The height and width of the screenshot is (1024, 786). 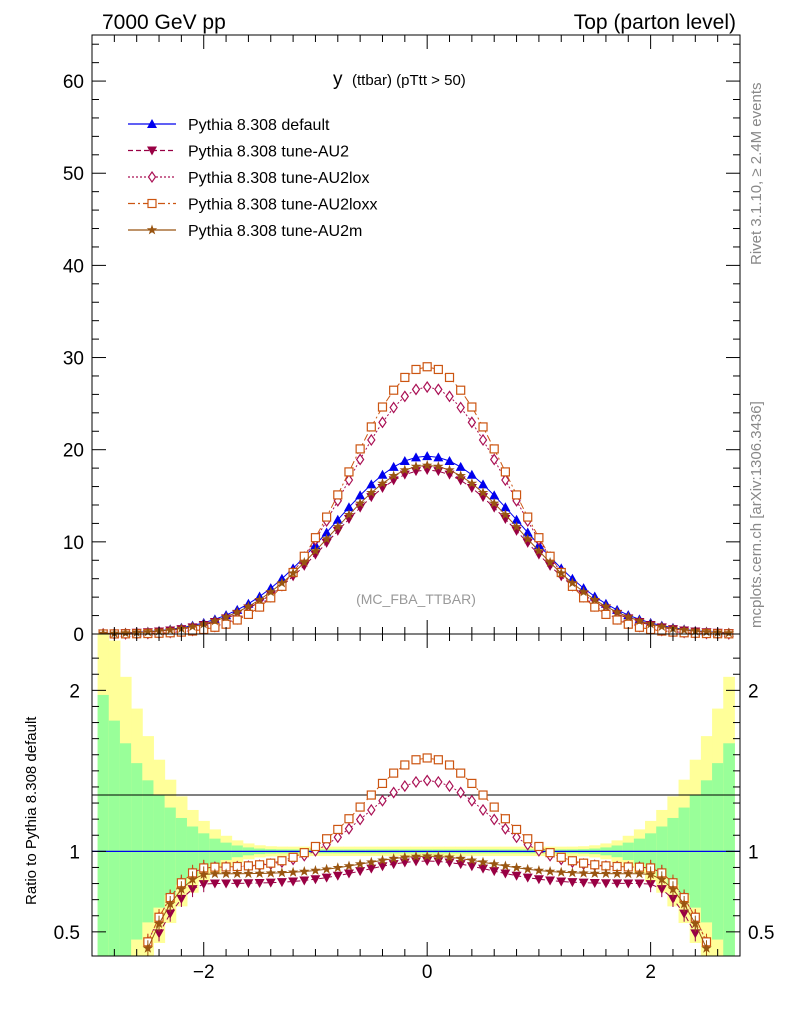 What do you see at coordinates (74, 691) in the screenshot?
I see `ratio-ytick-label-2: 2` at bounding box center [74, 691].